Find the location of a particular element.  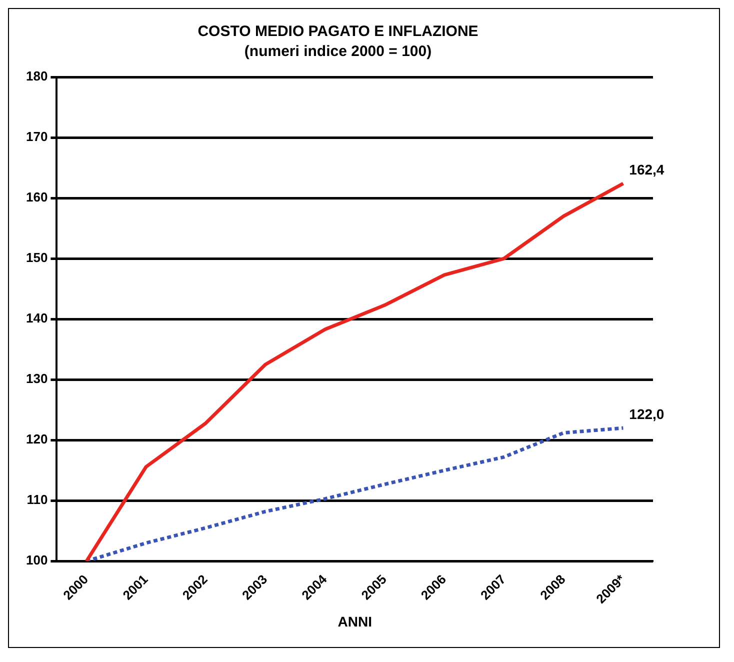

y-tick-label: 130 is located at coordinates (37, 378).